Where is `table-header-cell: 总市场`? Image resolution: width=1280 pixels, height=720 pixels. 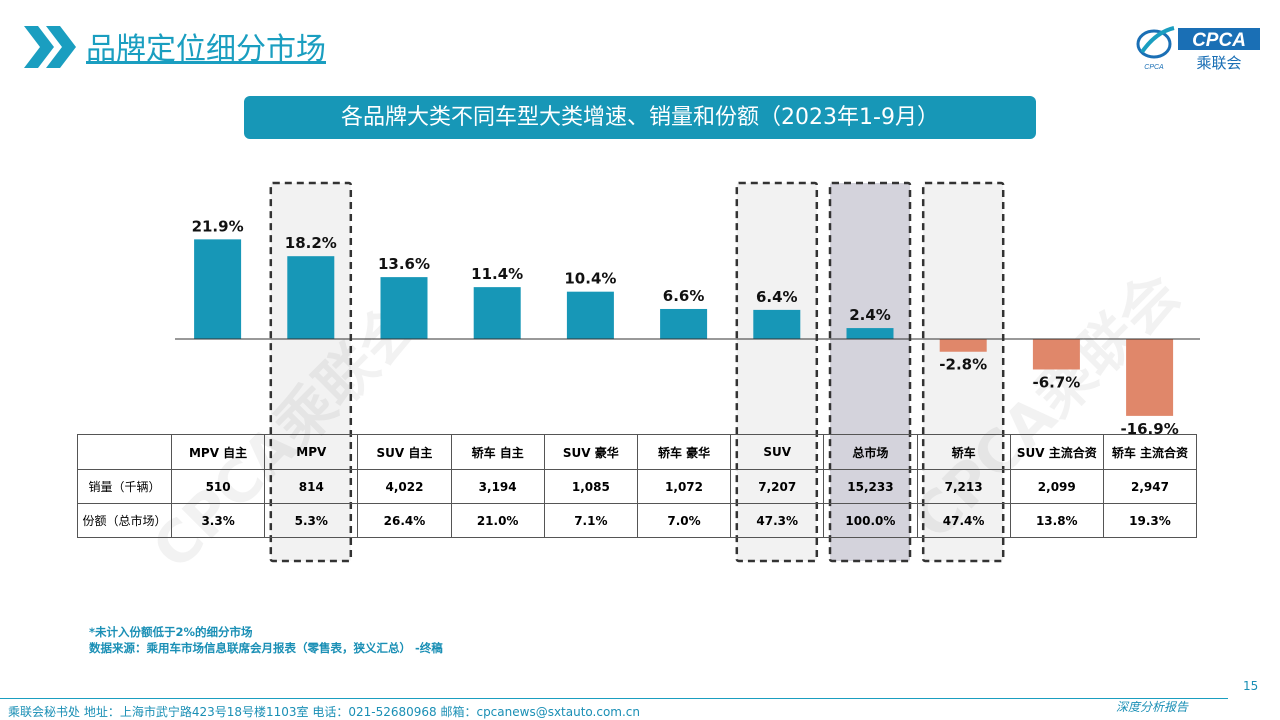
table-header-cell: 总市场 is located at coordinates (870, 452).